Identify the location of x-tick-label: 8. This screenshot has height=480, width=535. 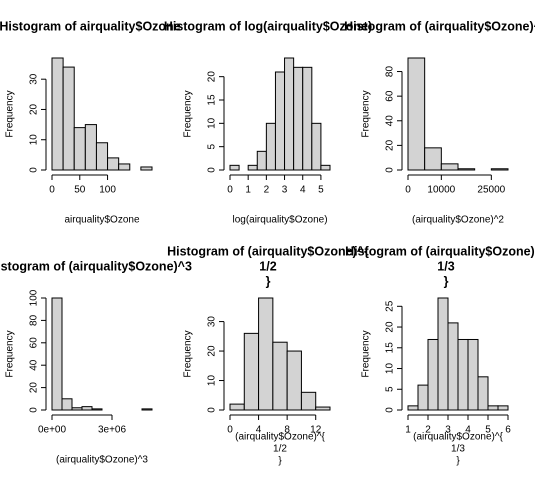
(287, 430).